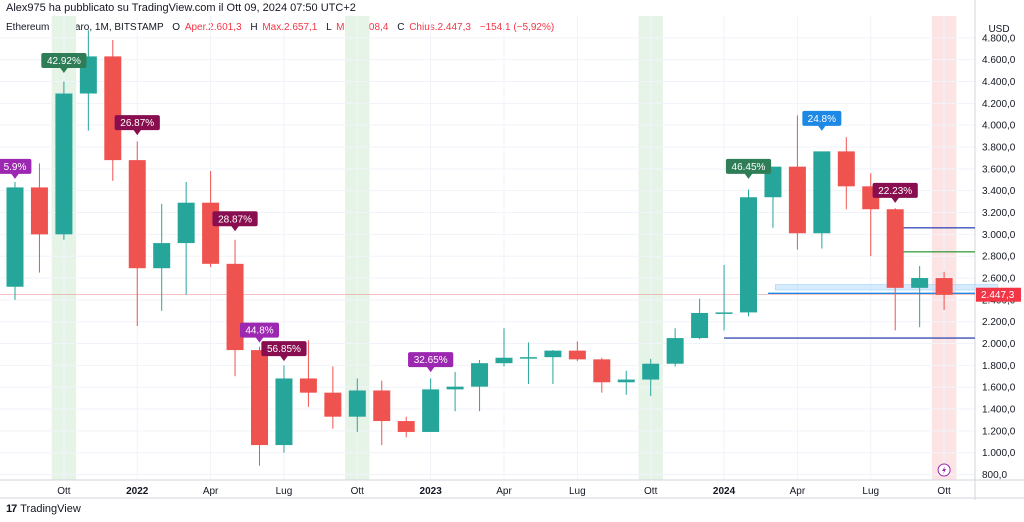 The image size is (1024, 522). Describe the element at coordinates (431, 491) in the screenshot. I see `x-tick-label-5: 2023` at that location.